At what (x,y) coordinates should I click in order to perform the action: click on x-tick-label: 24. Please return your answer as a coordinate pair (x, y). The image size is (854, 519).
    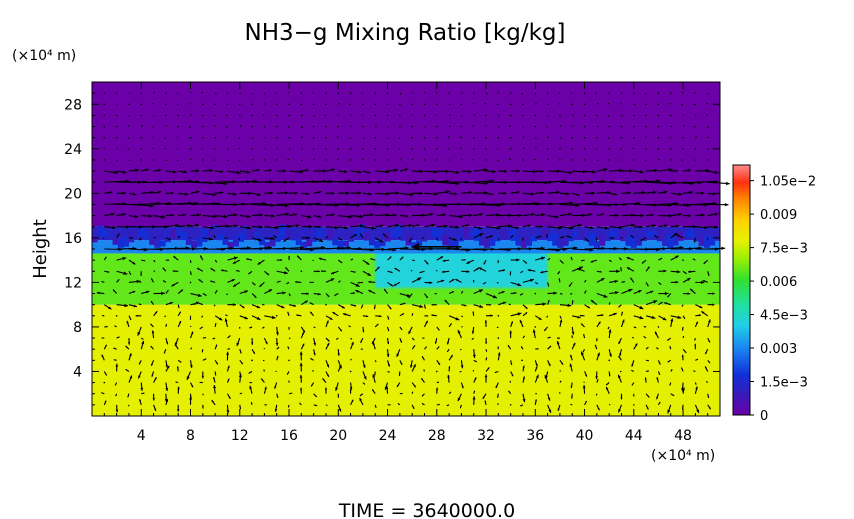
    Looking at the image, I should click on (388, 436).